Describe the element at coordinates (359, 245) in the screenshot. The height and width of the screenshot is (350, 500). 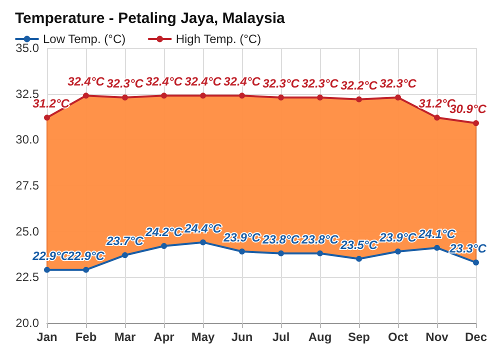
I see `data-label: 23.5°C` at that location.